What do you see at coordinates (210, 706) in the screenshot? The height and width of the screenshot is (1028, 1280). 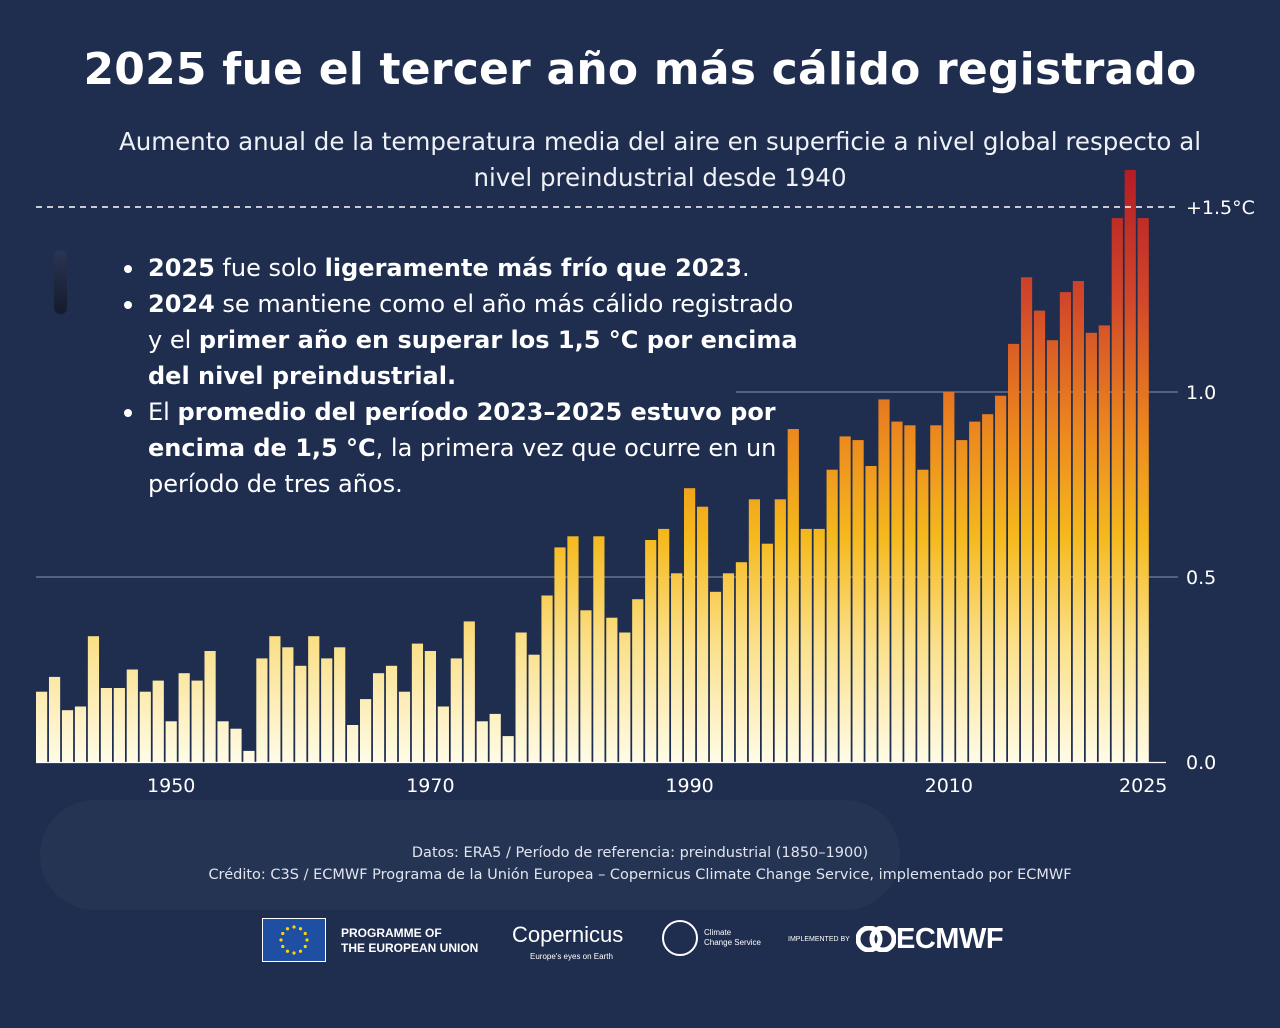 I see `bar-1953` at bounding box center [210, 706].